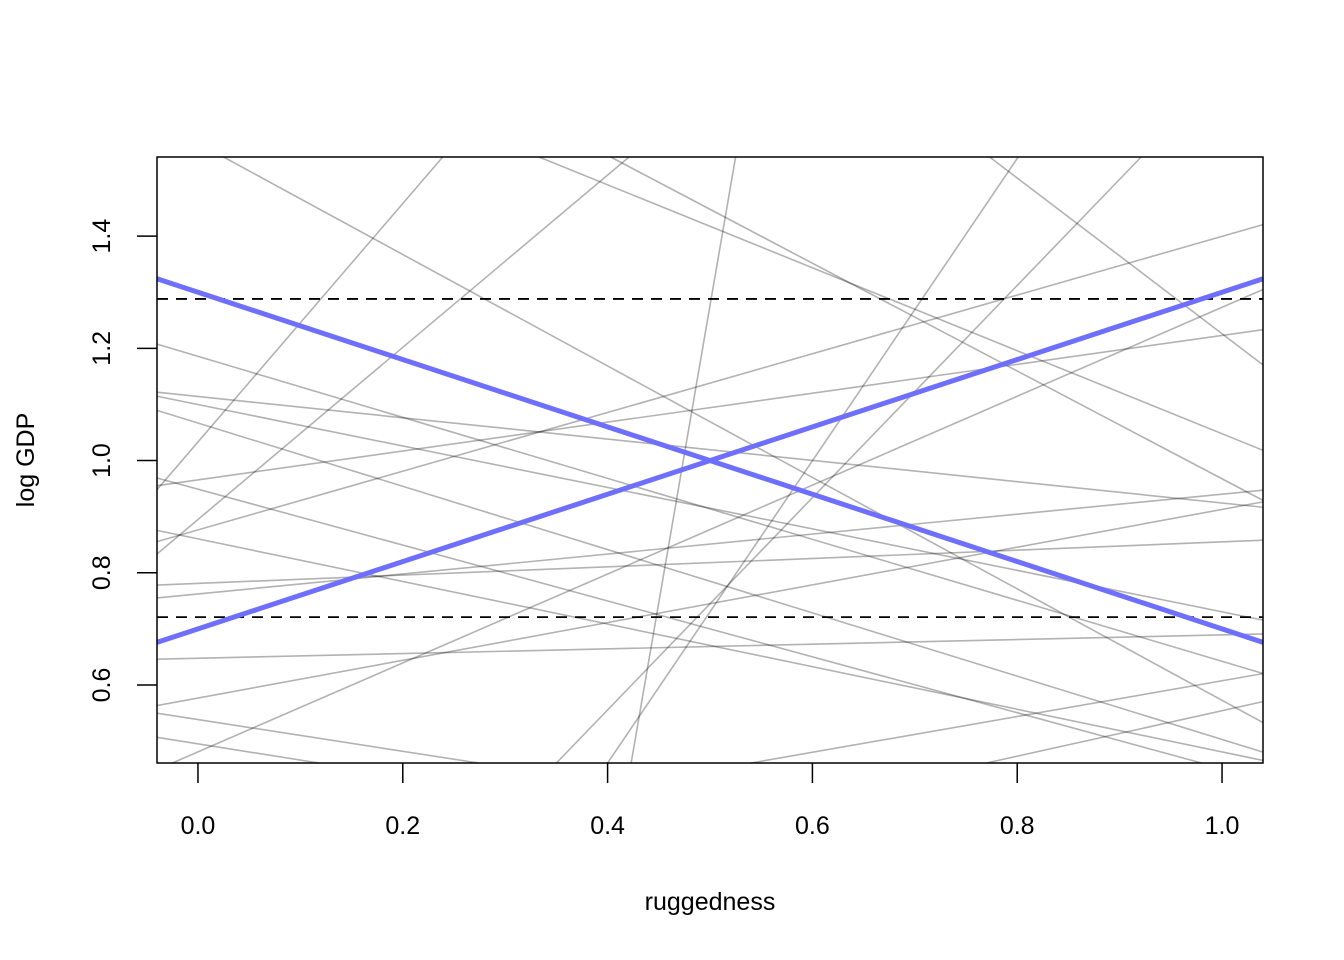  What do you see at coordinates (198, 826) in the screenshot?
I see `x-tick-label: 0.0` at bounding box center [198, 826].